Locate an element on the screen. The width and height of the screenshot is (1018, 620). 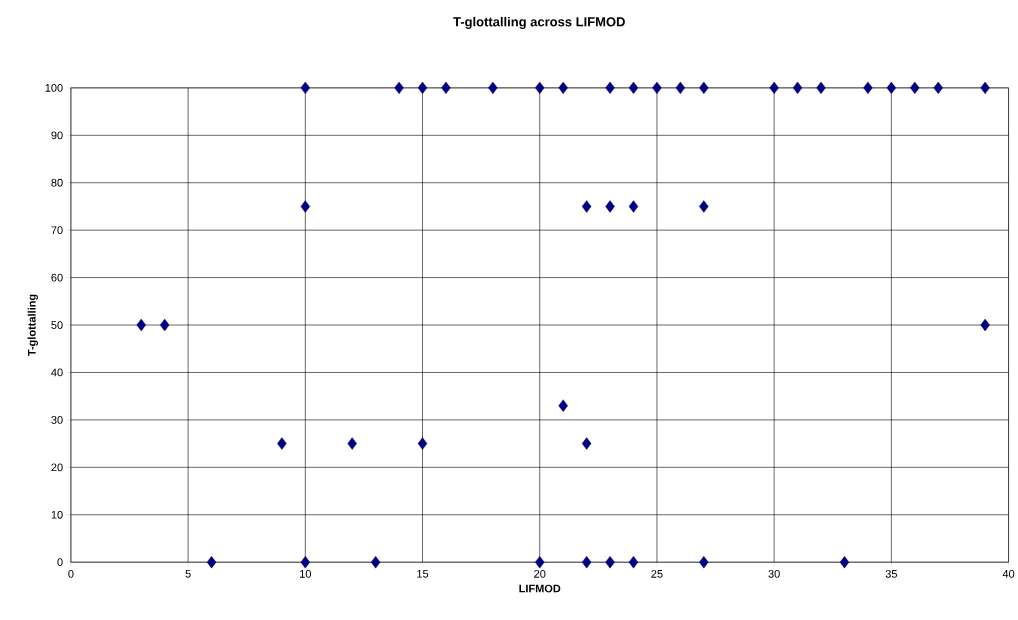
chart-title: T-glottalling across LIFMOD is located at coordinates (539, 22).